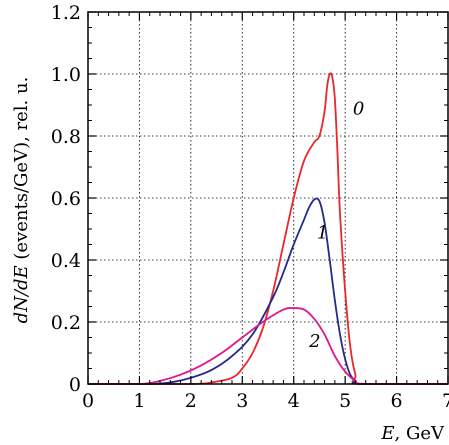  I want to click on x-tick-label: 4, so click(294, 401).